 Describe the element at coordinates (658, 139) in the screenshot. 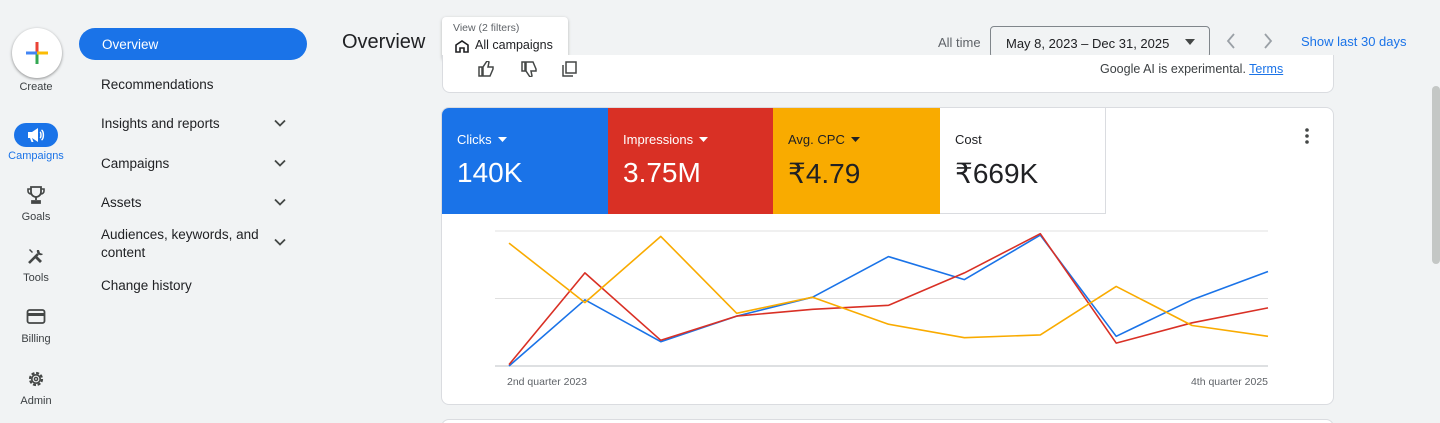

I see `metric-label: Impressions` at that location.